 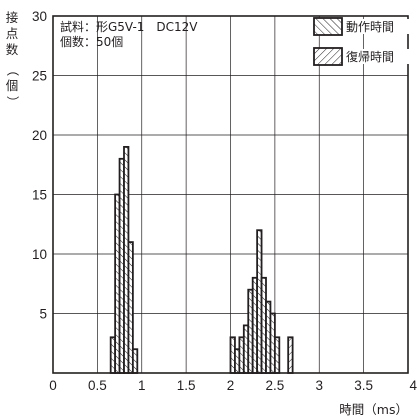 I want to click on y-tick-label: 10, so click(x=39, y=254).